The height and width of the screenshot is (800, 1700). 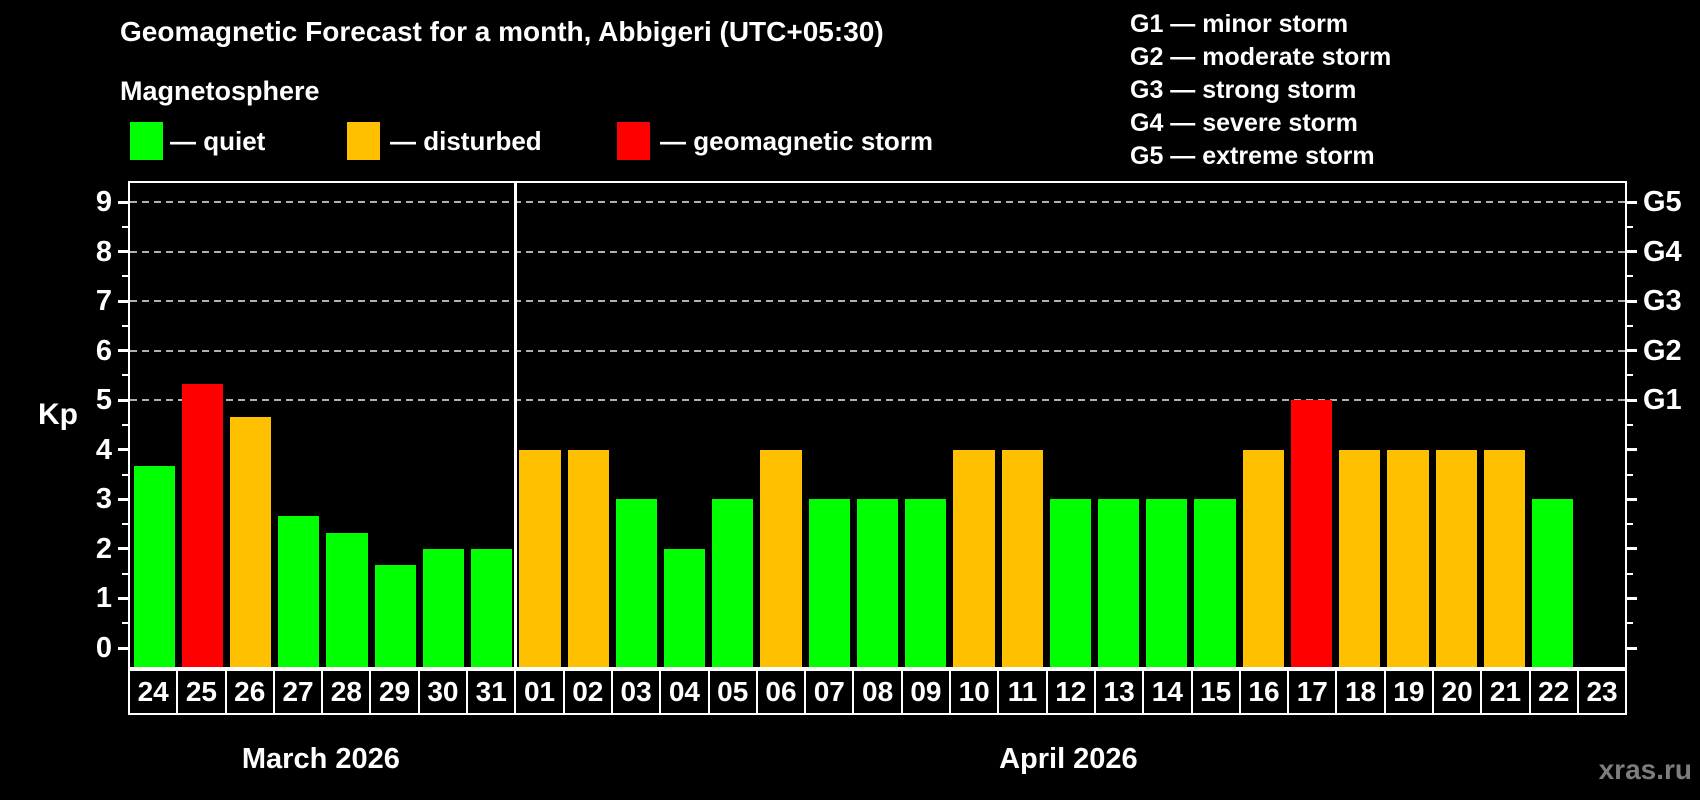 I want to click on date-cell: 14, so click(x=1167, y=692).